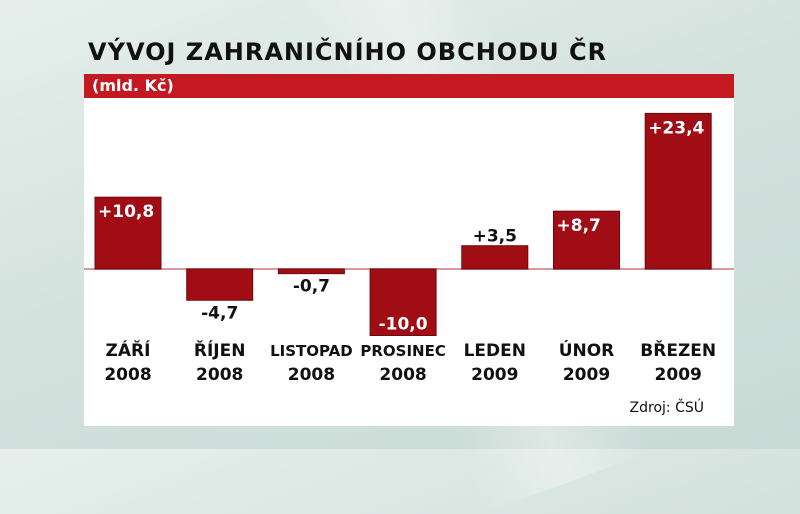 This screenshot has height=514, width=800. What do you see at coordinates (678, 375) in the screenshot?
I see `category-label-7-2: 2009` at bounding box center [678, 375].